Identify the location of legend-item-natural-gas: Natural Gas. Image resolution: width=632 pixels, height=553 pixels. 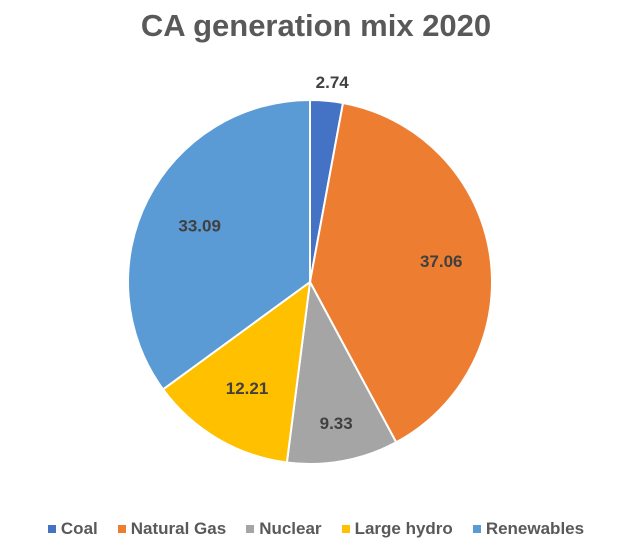
(172, 529).